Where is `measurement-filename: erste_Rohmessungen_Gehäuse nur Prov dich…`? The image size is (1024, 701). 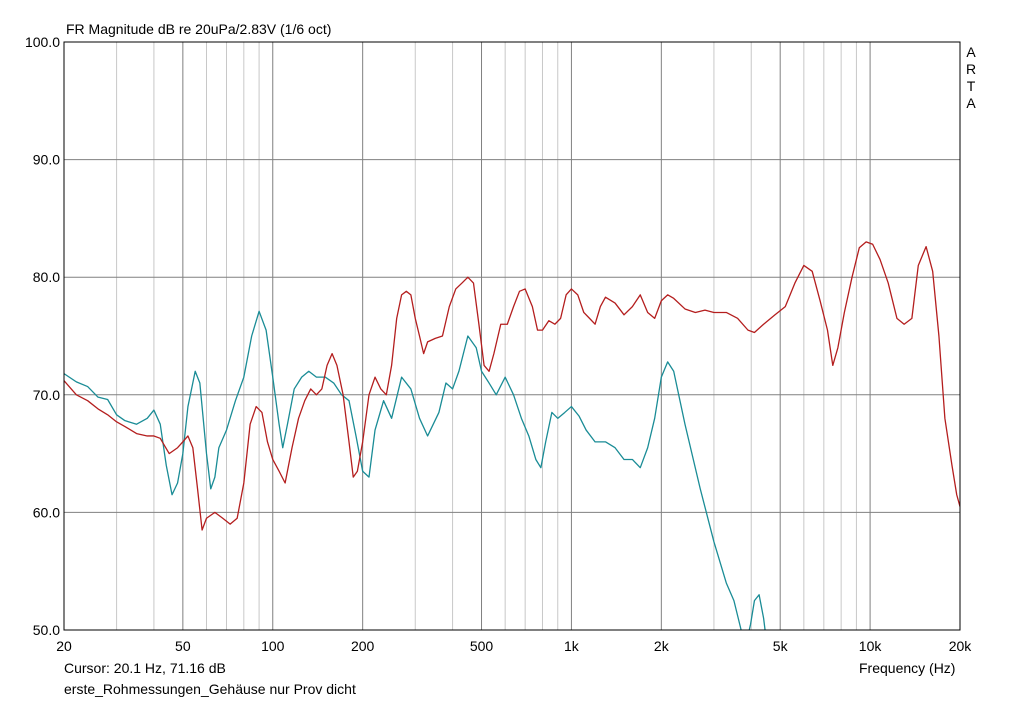
measurement-filename: erste_Rohmessungen_Gehäuse nur Prov dich… is located at coordinates (210, 689).